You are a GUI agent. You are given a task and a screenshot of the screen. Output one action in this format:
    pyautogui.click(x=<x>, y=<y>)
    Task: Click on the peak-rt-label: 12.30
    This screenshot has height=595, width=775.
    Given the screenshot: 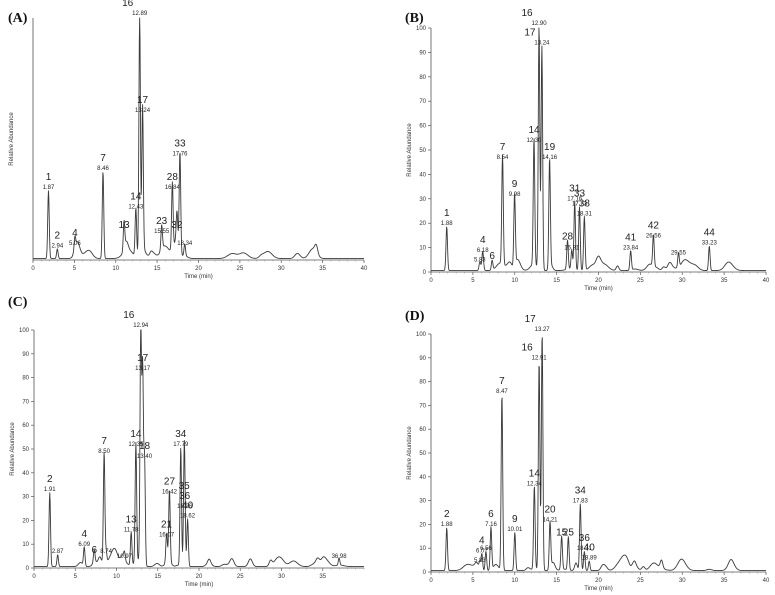 What is the action you would take?
    pyautogui.click(x=535, y=141)
    